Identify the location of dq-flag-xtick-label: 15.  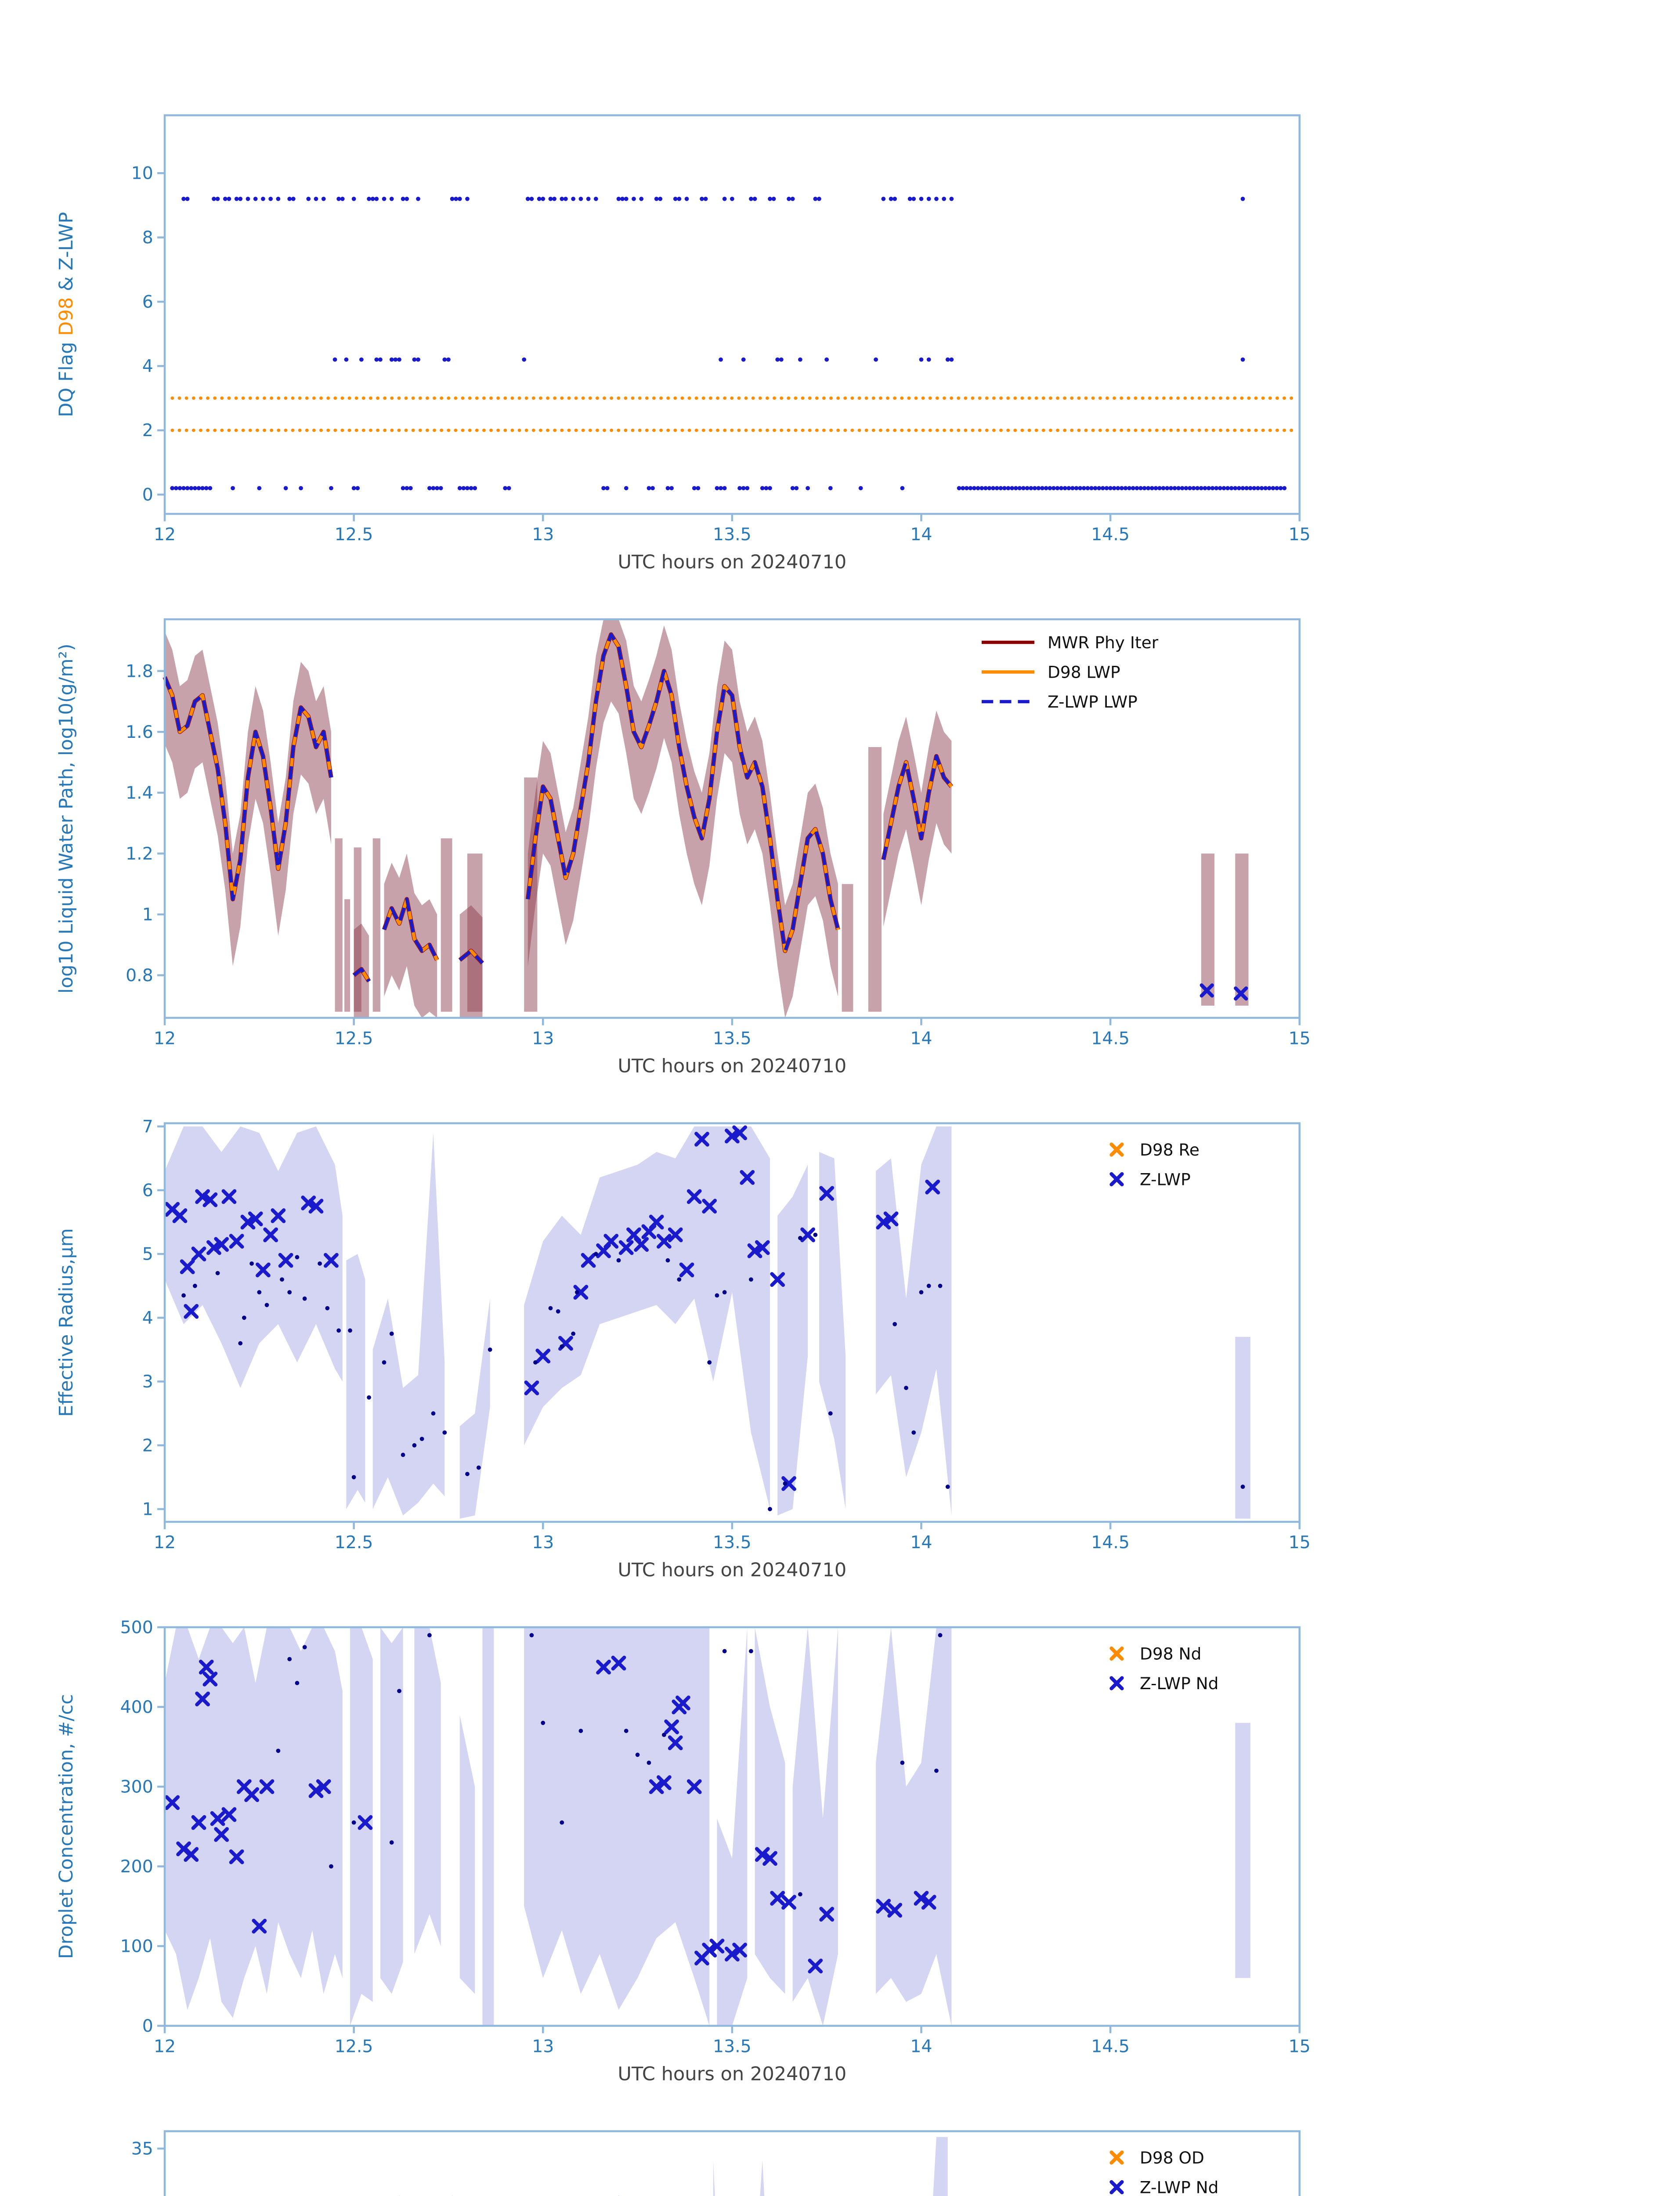
(1300, 534).